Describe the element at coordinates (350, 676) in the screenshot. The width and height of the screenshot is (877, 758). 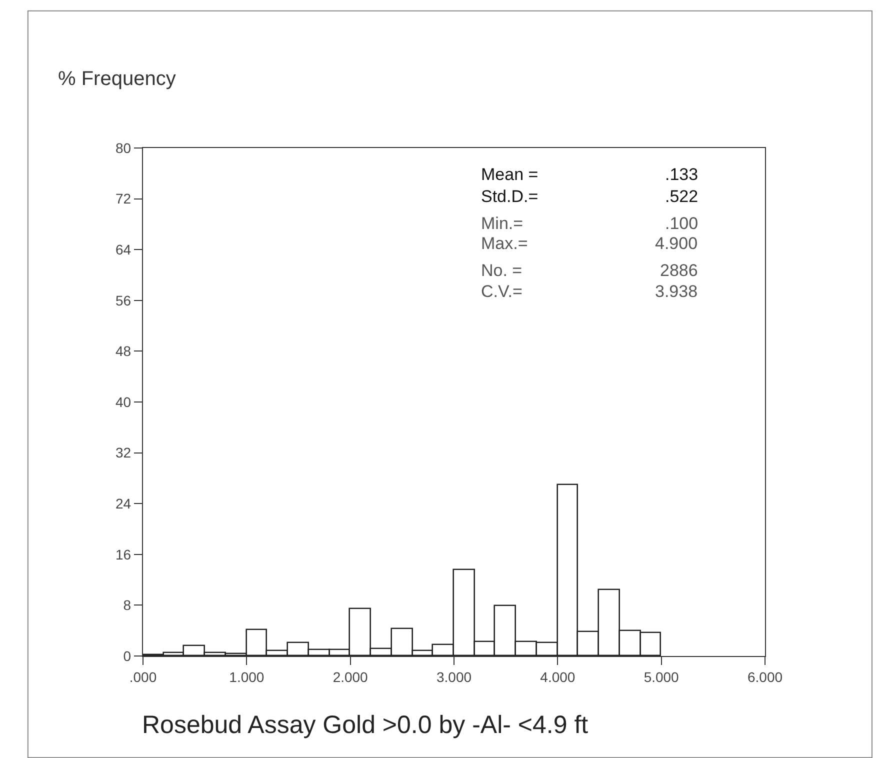
I see `x-tick-label: 2.000` at that location.